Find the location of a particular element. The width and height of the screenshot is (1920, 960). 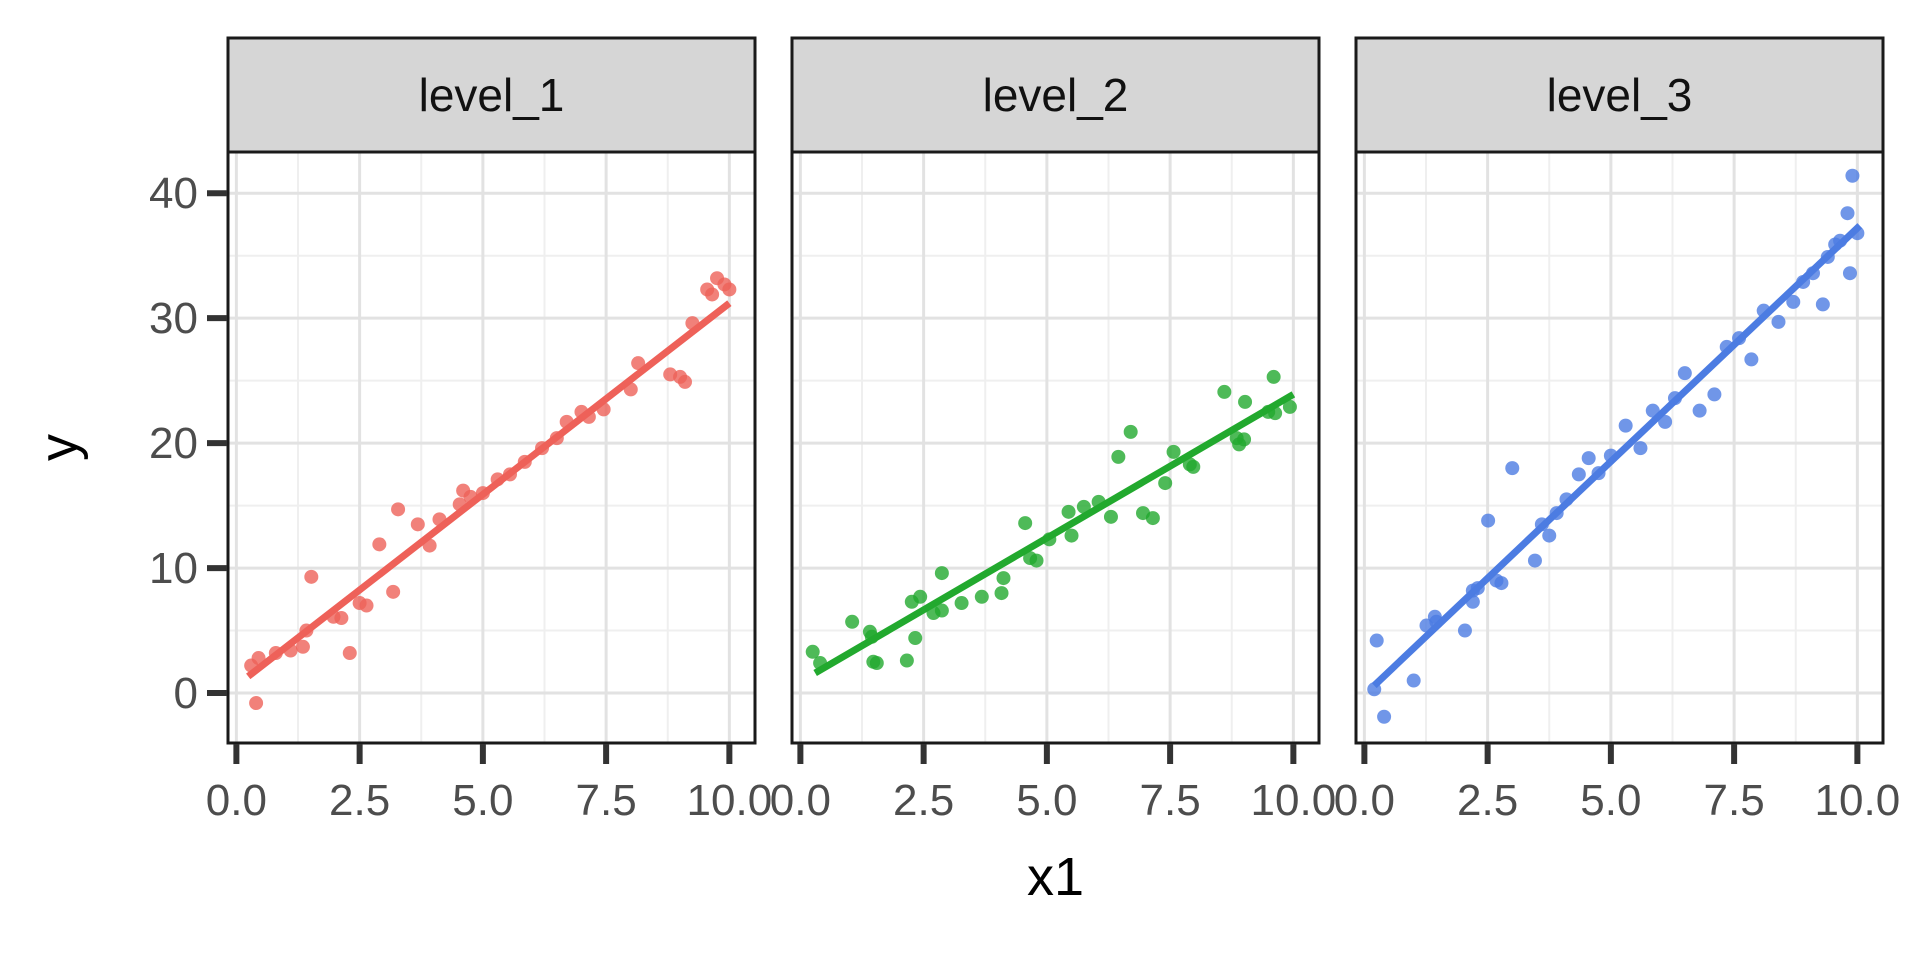

y-tick-label: 30 is located at coordinates (173, 318).